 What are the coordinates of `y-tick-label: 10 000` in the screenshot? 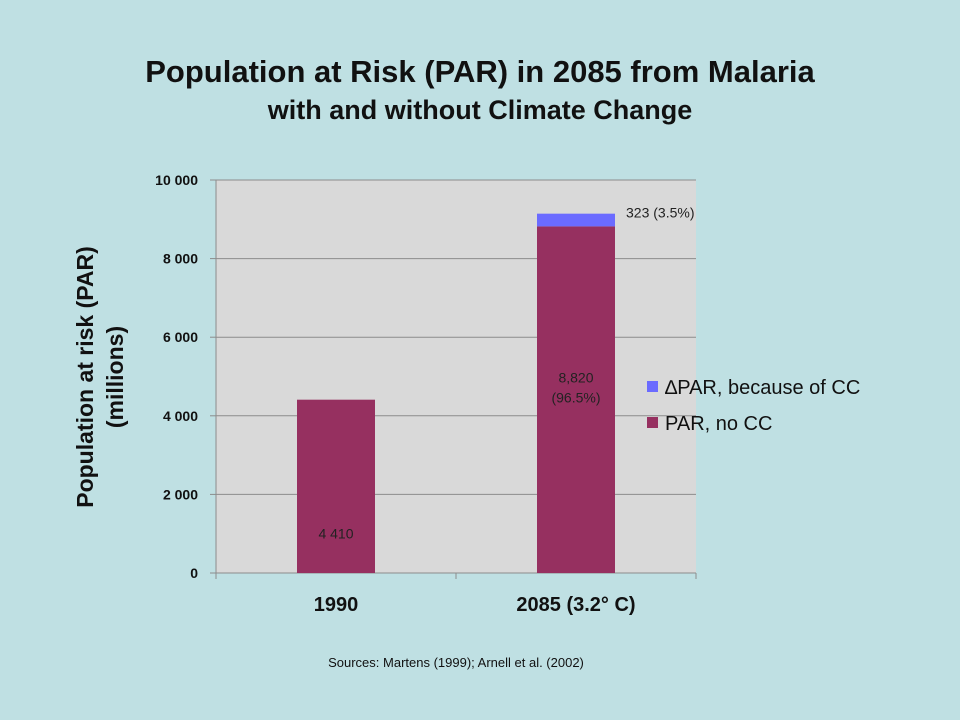 It's located at (176, 180).